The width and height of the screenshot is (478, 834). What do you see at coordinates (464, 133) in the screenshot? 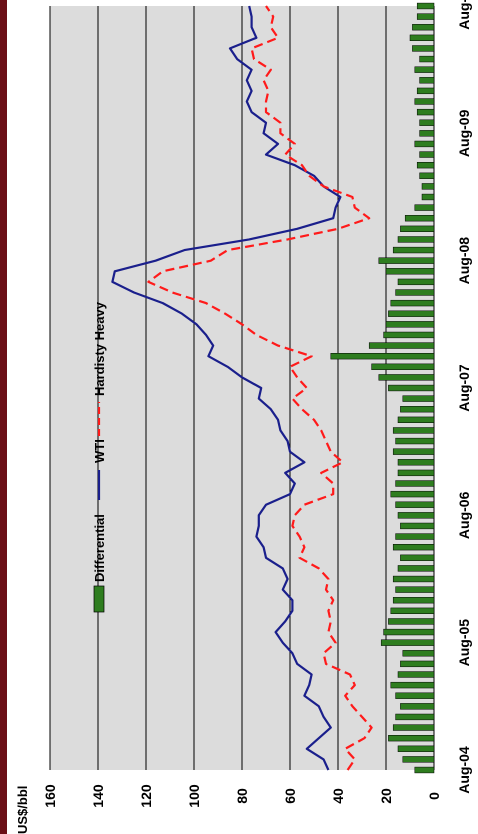
I see `x-tick-label: Aug-09` at bounding box center [464, 133].